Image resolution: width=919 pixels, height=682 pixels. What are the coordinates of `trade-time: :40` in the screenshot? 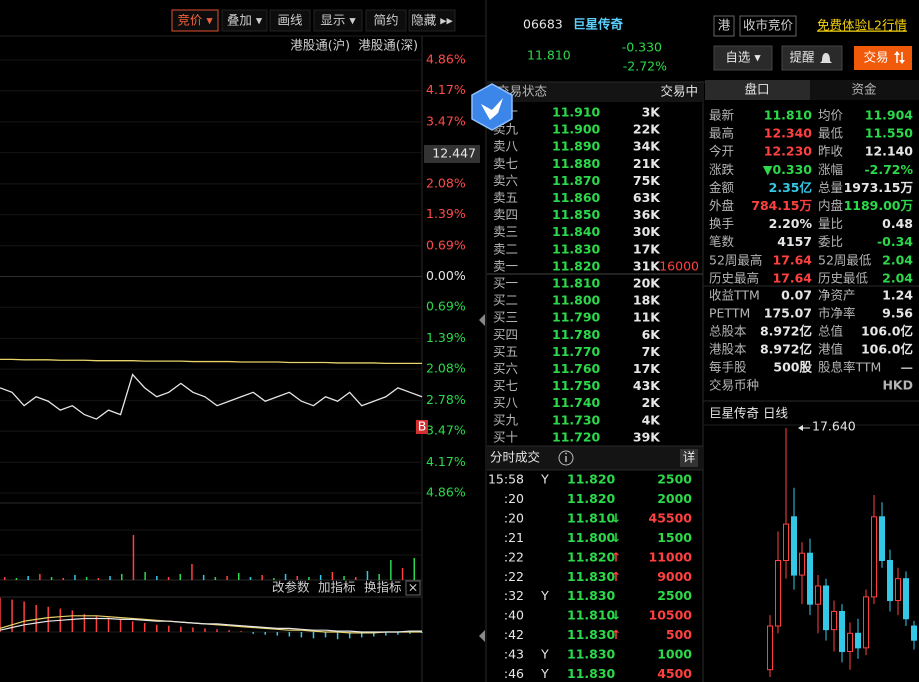 It's located at (514, 615).